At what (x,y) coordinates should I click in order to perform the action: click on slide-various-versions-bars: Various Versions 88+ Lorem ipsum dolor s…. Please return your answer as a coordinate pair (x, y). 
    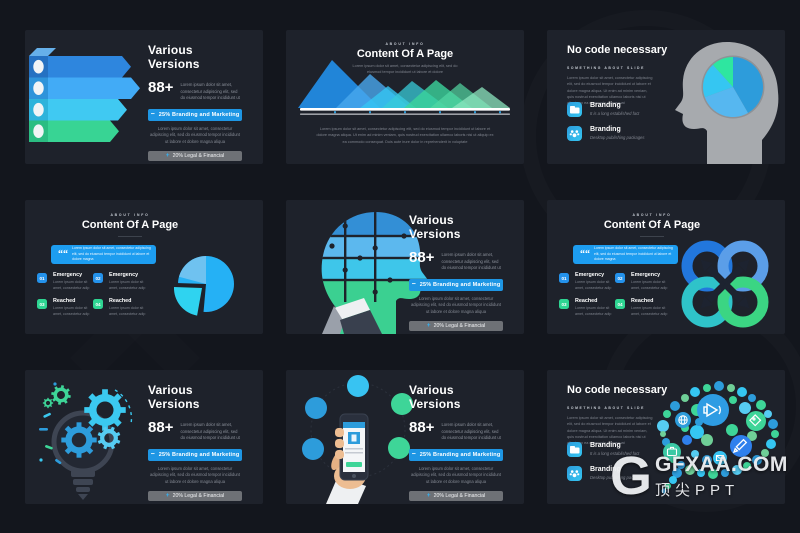
    Looking at the image, I should click on (144, 97).